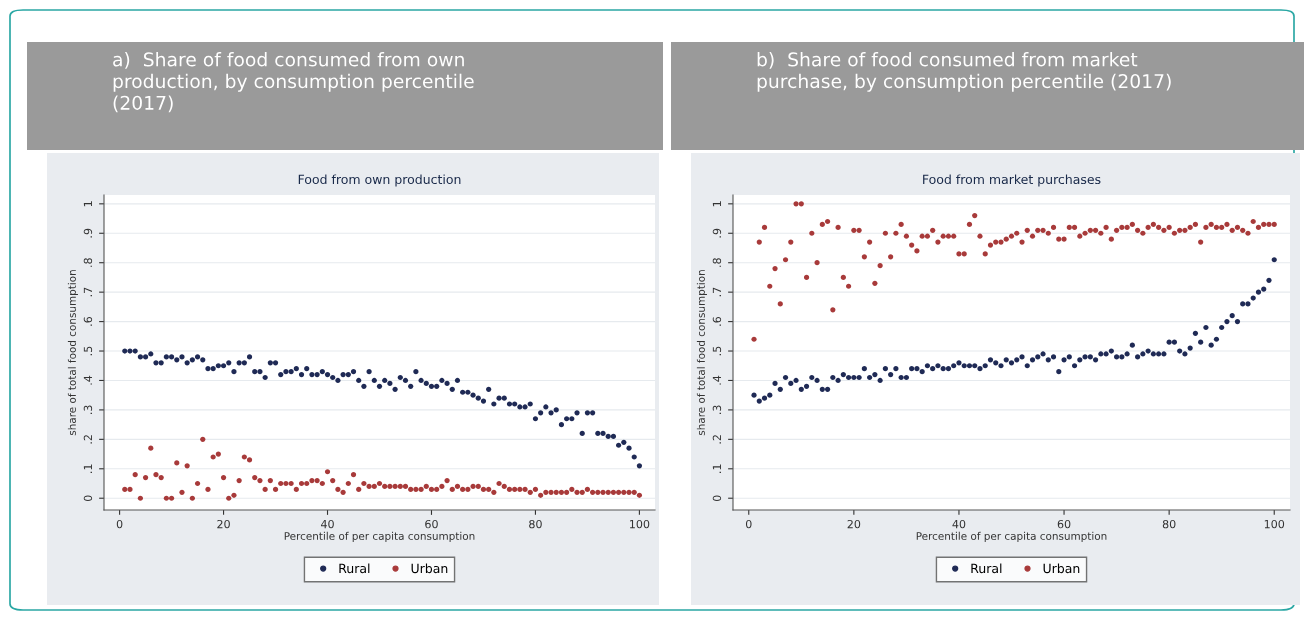  Describe the element at coordinates (379, 180) in the screenshot. I see `chart-subtitle: Food from own production` at that location.